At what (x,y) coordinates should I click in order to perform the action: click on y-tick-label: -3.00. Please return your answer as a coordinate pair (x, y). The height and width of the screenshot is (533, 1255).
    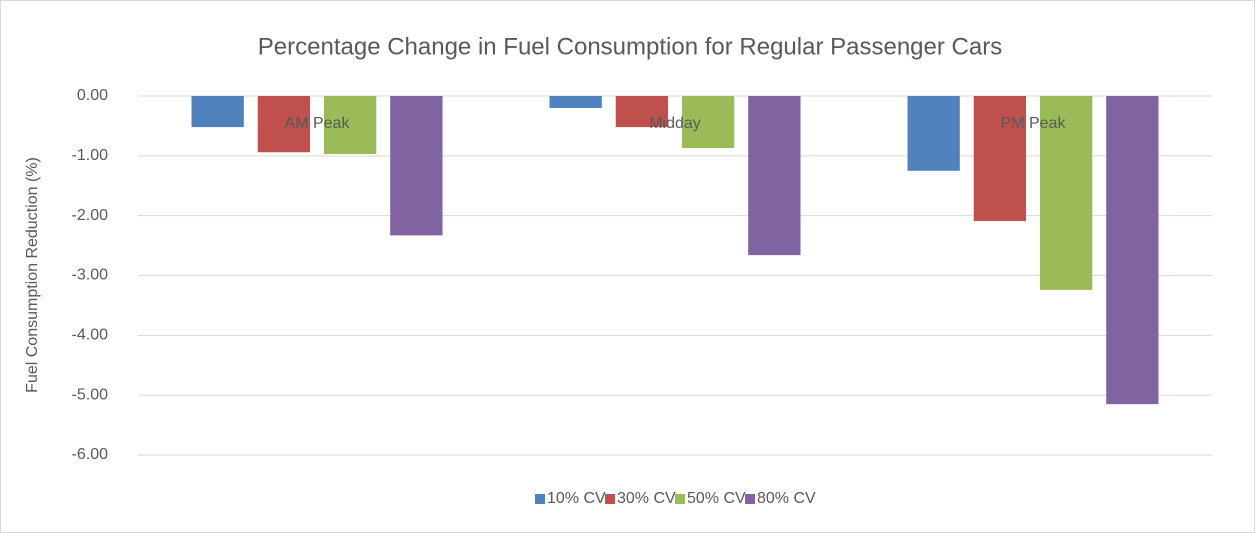
    Looking at the image, I should click on (90, 275).